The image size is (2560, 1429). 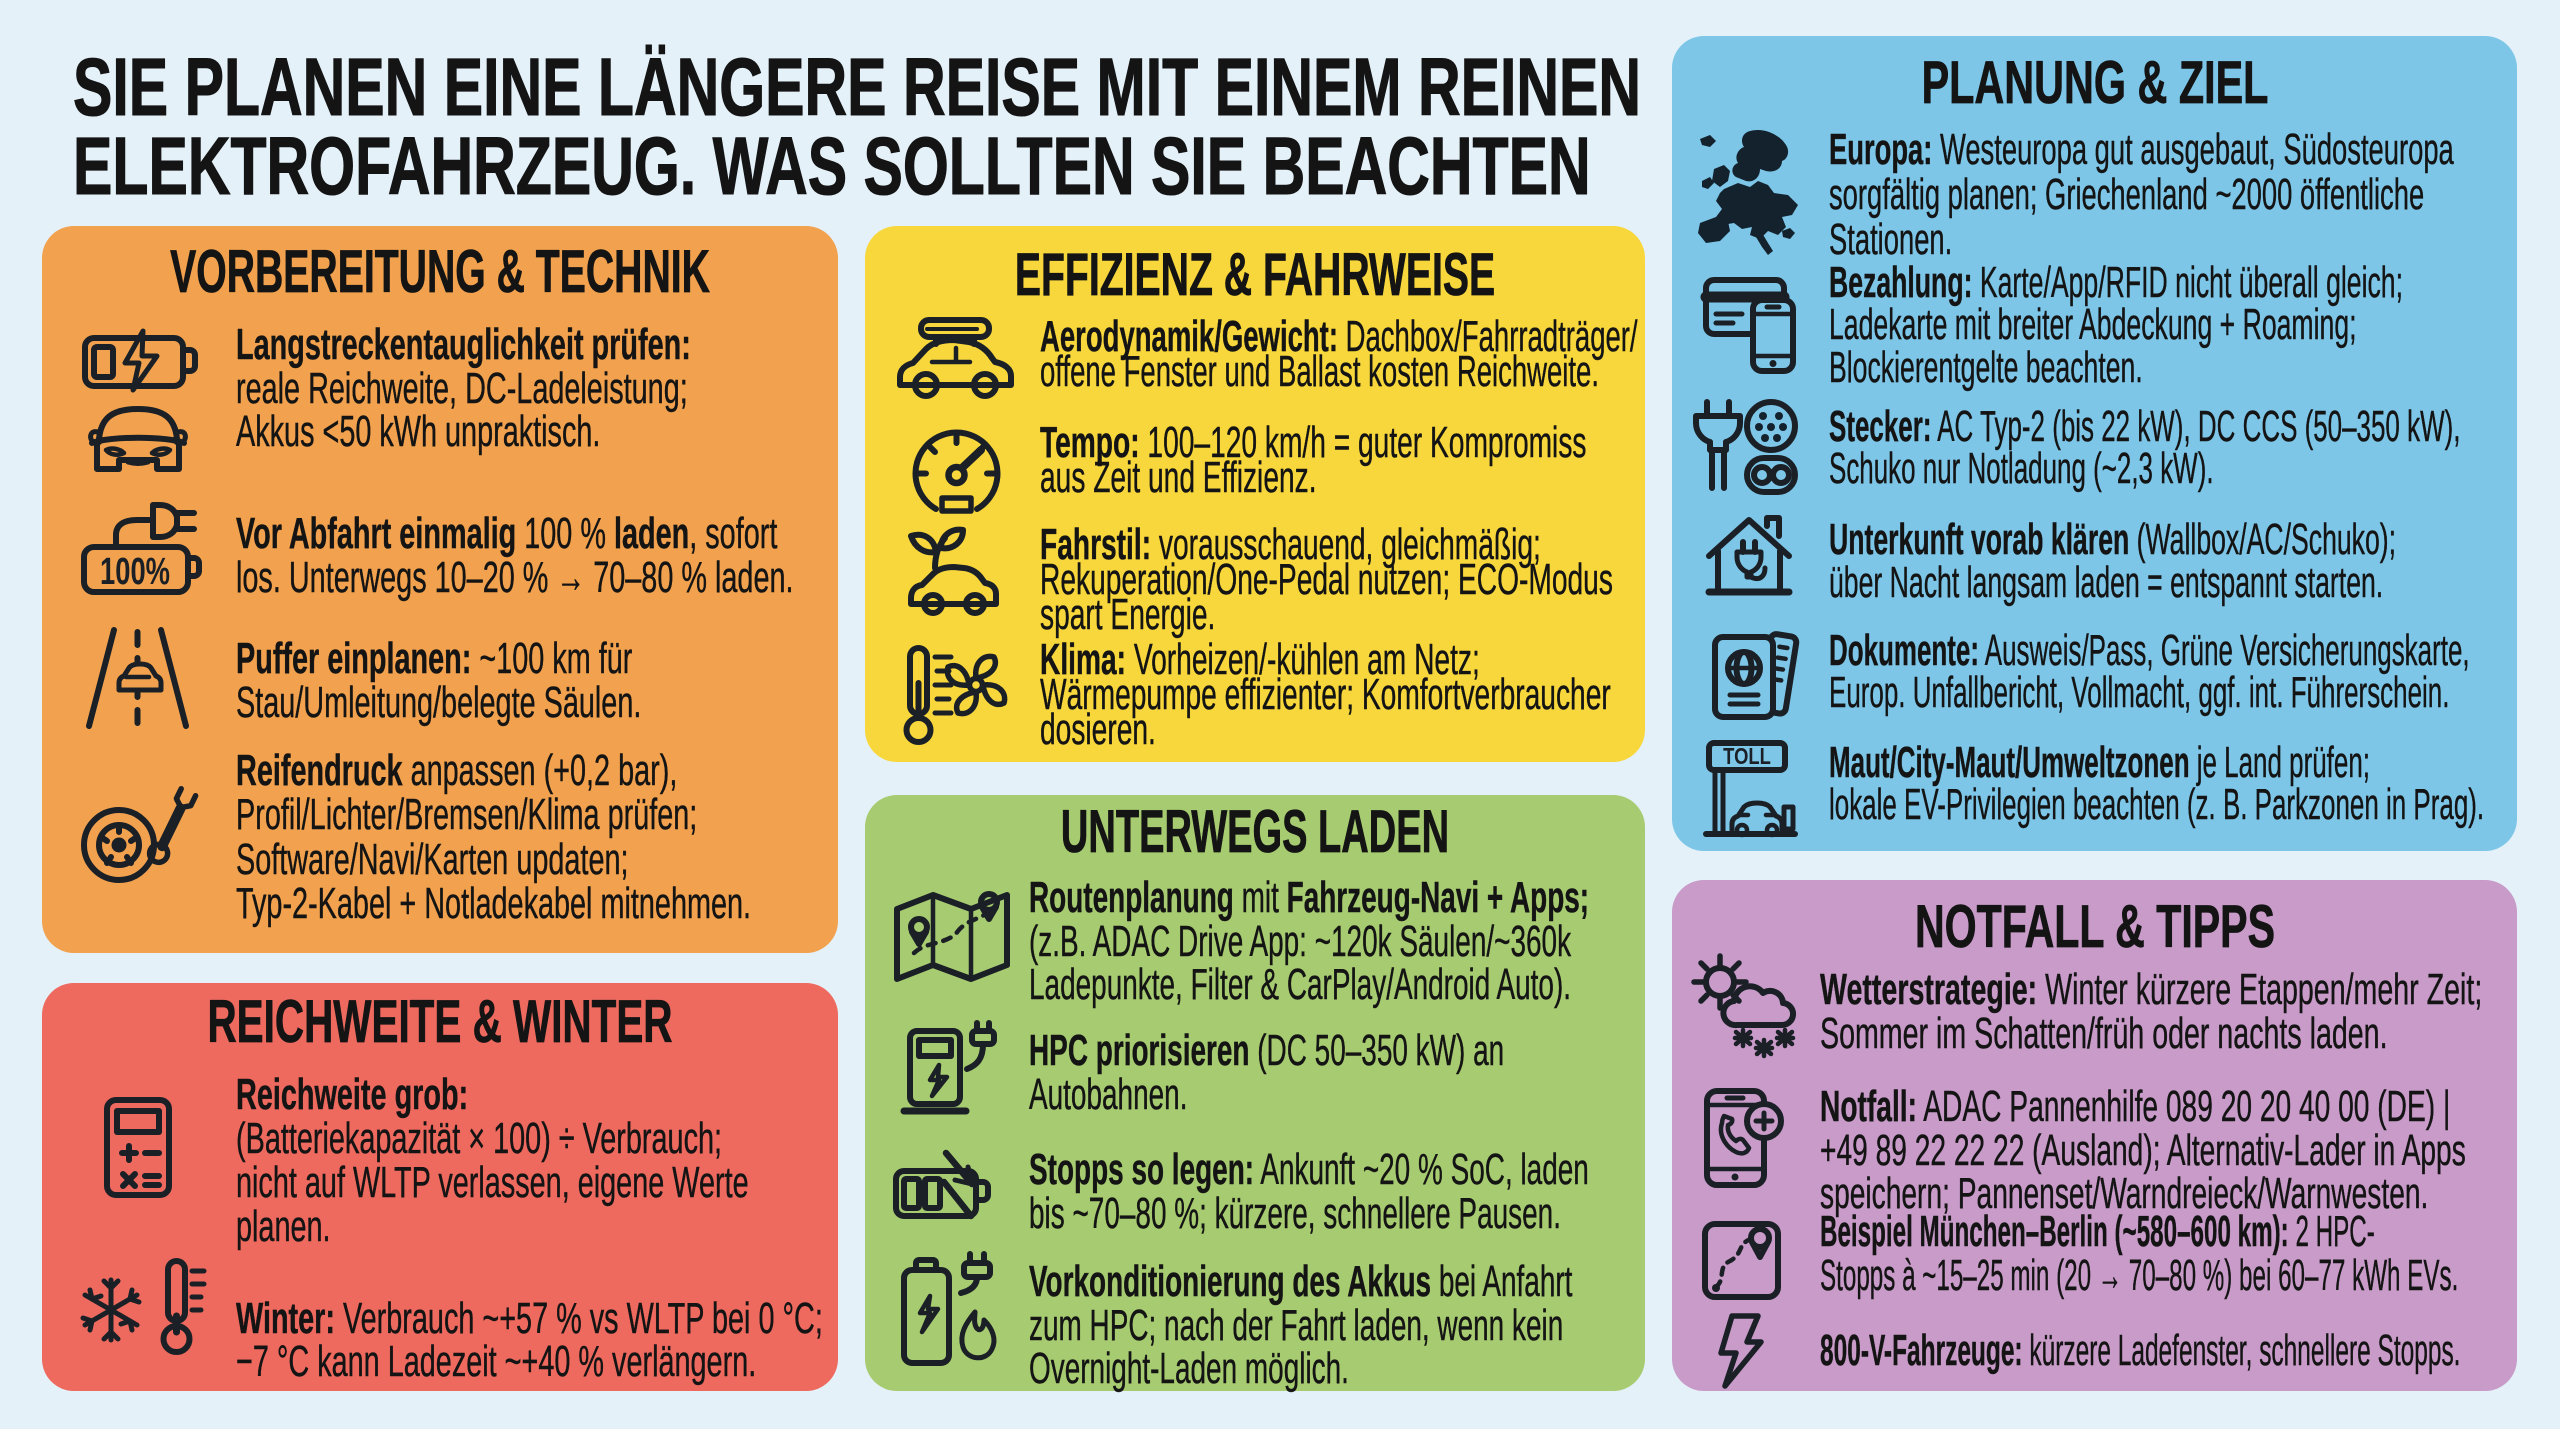 I want to click on svg-text: TOLL, so click(x=1747, y=756).